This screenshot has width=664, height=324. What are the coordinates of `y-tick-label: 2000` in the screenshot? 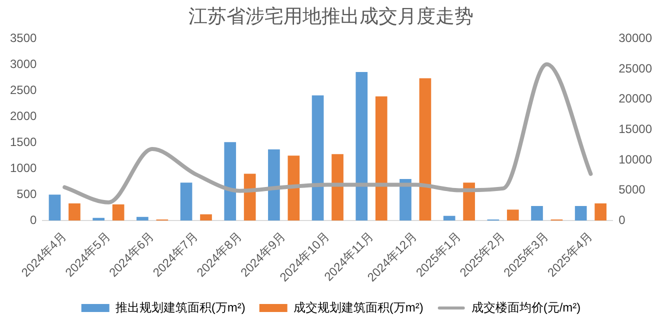 It's located at (24, 116).